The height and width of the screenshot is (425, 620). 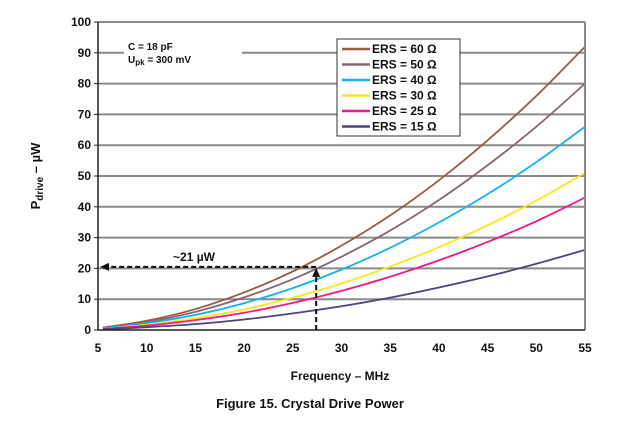 What do you see at coordinates (87, 330) in the screenshot?
I see `y-tick-label: 0` at bounding box center [87, 330].